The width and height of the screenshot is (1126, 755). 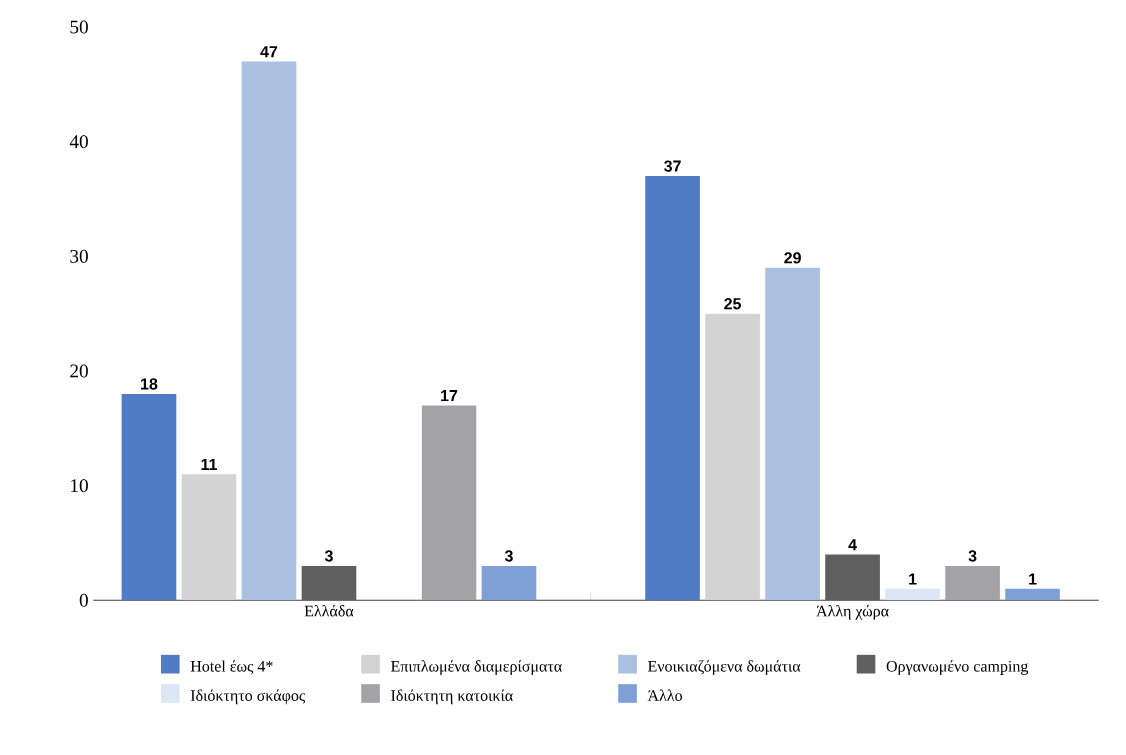 I want to click on x-tick-label: Άλλη χώρα, so click(x=852, y=612).